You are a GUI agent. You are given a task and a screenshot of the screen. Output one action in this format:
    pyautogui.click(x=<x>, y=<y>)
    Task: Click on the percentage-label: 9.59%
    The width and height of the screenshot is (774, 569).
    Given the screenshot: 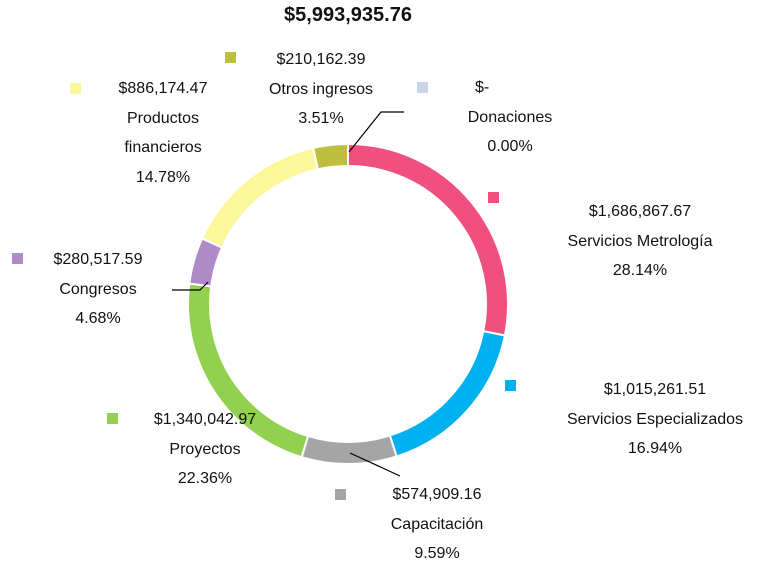 What is the action you would take?
    pyautogui.click(x=437, y=553)
    